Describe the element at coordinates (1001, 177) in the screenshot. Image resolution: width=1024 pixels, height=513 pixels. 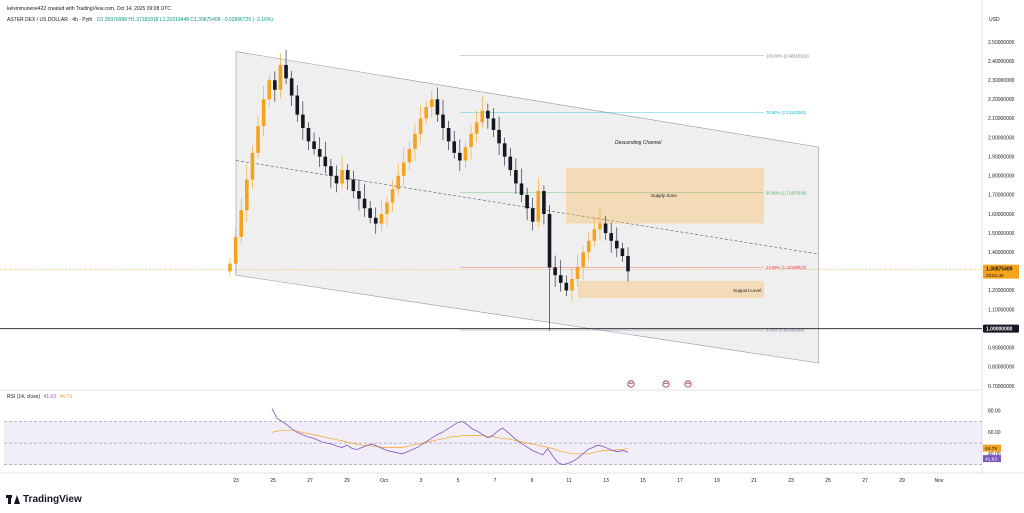
I see `price-axis-tick: 1.80000000` at that location.